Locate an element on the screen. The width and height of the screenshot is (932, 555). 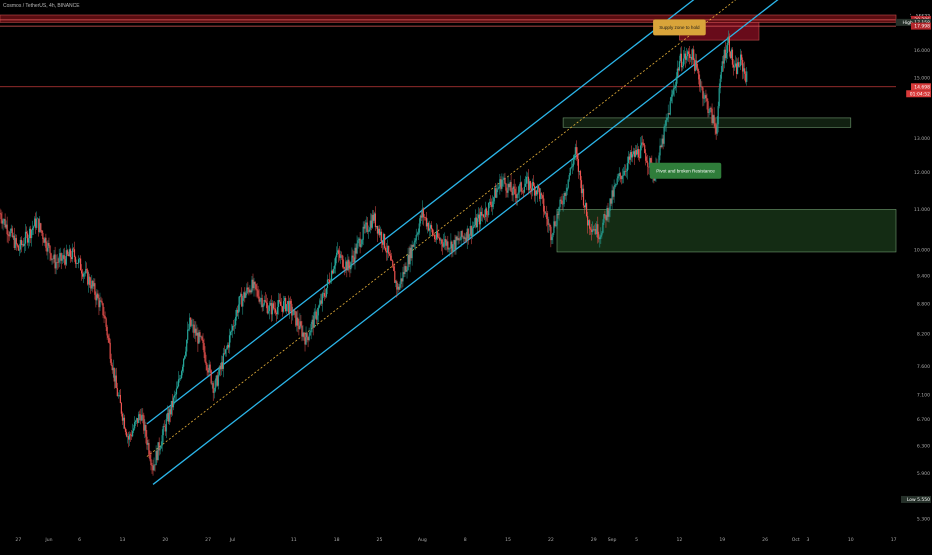
x-tick-label: 20 is located at coordinates (165, 540).